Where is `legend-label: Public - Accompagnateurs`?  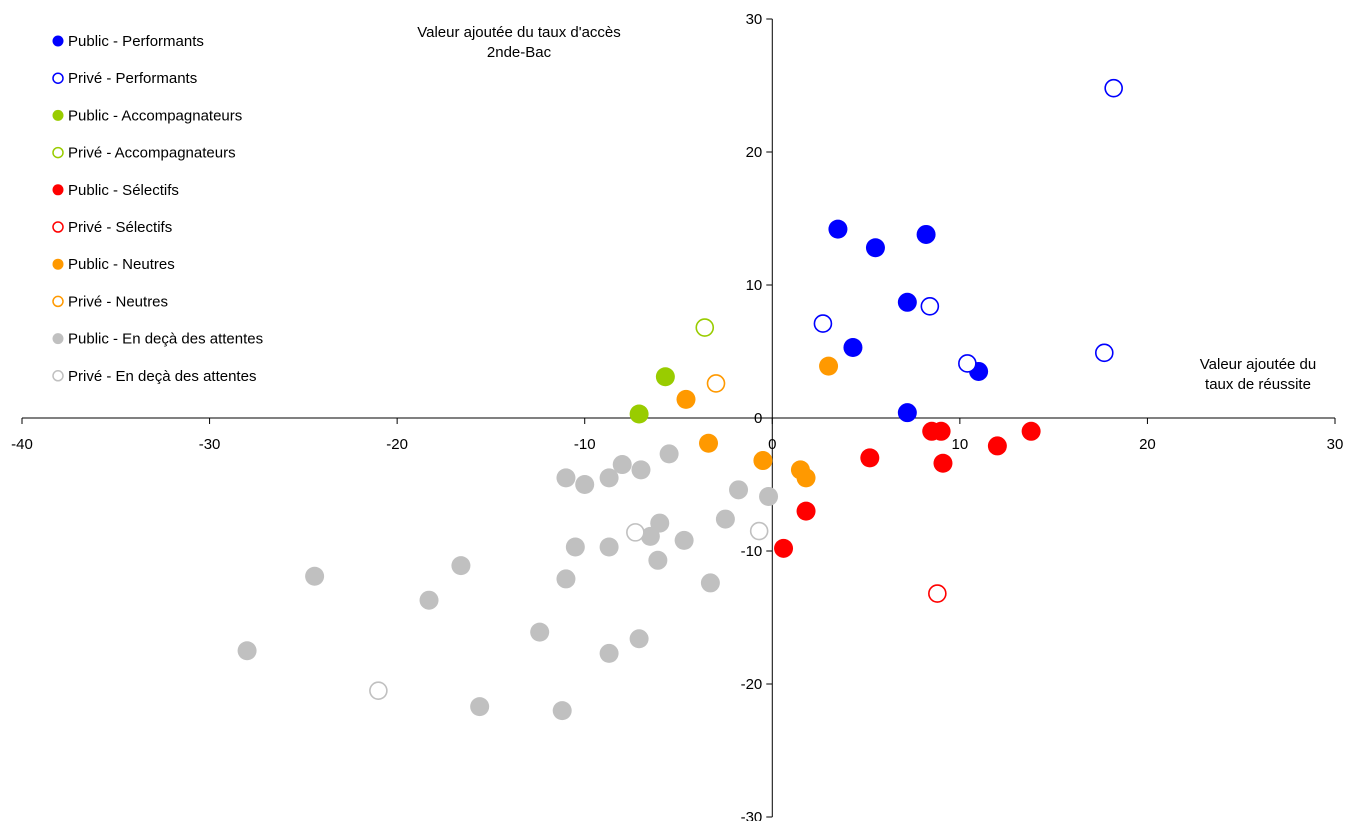 legend-label: Public - Accompagnateurs is located at coordinates (155, 115).